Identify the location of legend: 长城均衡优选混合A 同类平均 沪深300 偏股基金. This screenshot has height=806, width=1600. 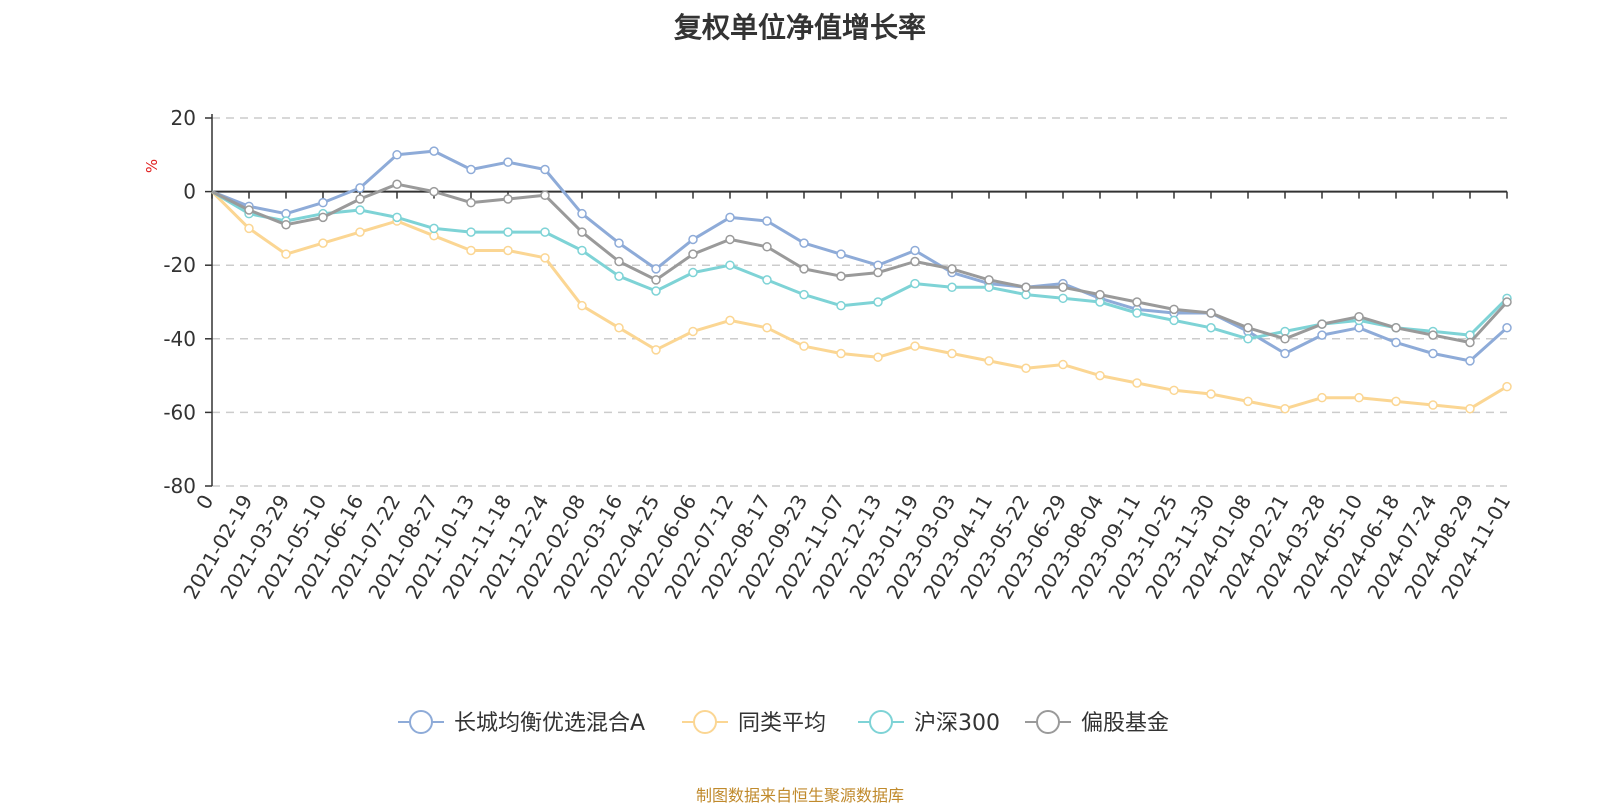
(783, 723).